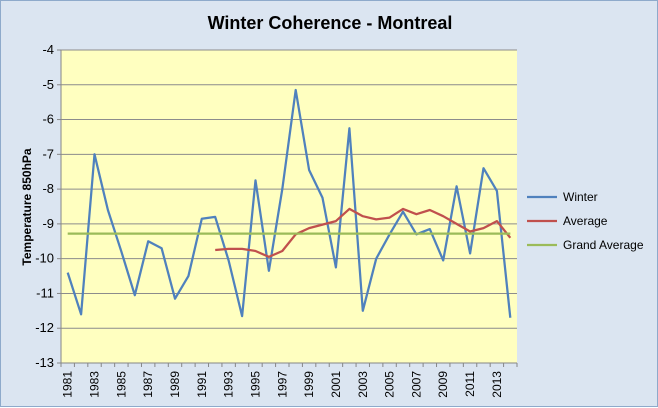 The image size is (658, 408). Describe the element at coordinates (95, 384) in the screenshot. I see `x-tick-label: 1983` at that location.